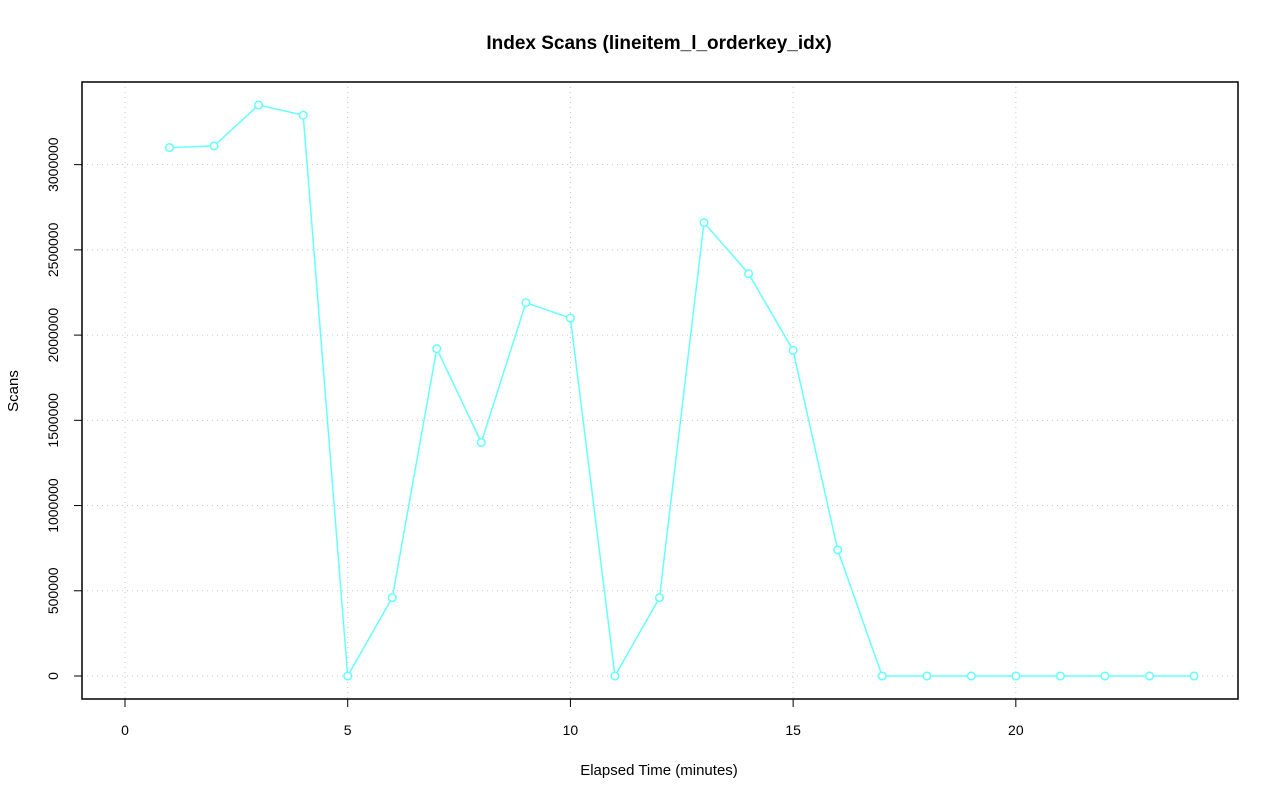 The width and height of the screenshot is (1280, 801). I want to click on x-tick-label: 20, so click(1016, 730).